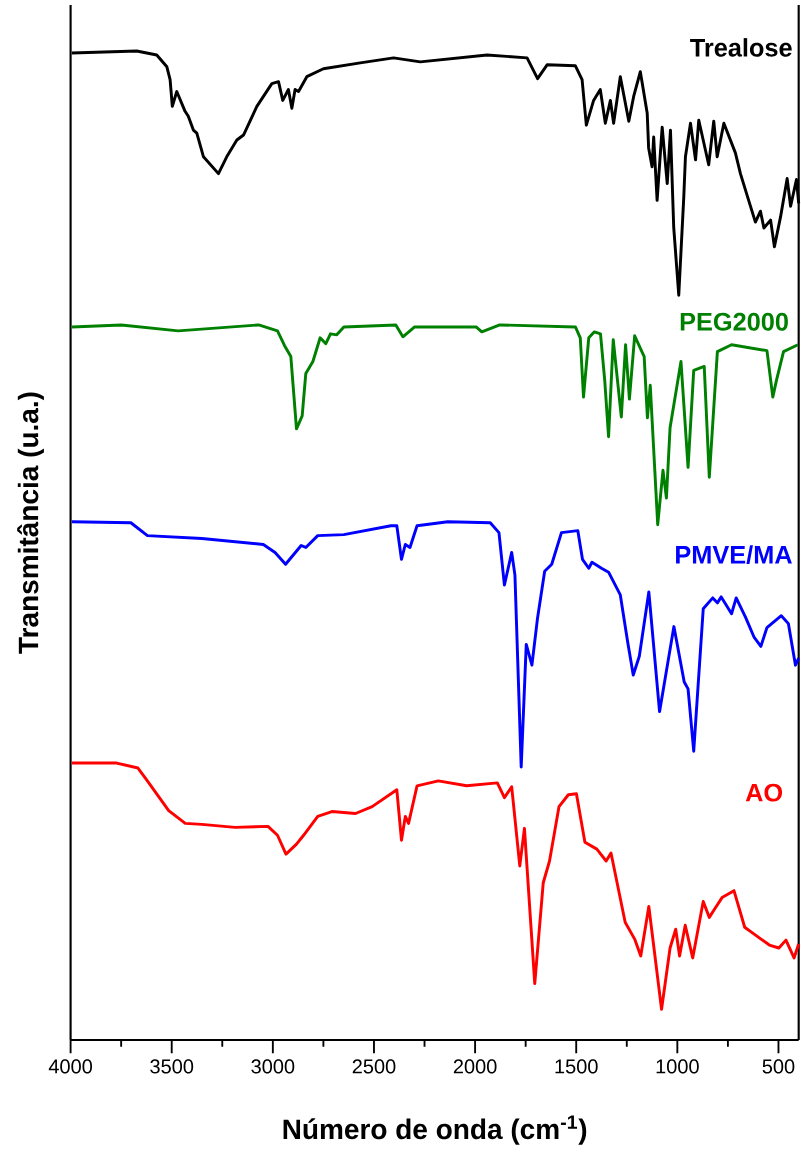  I want to click on series-label: PEG2000, so click(734, 321).